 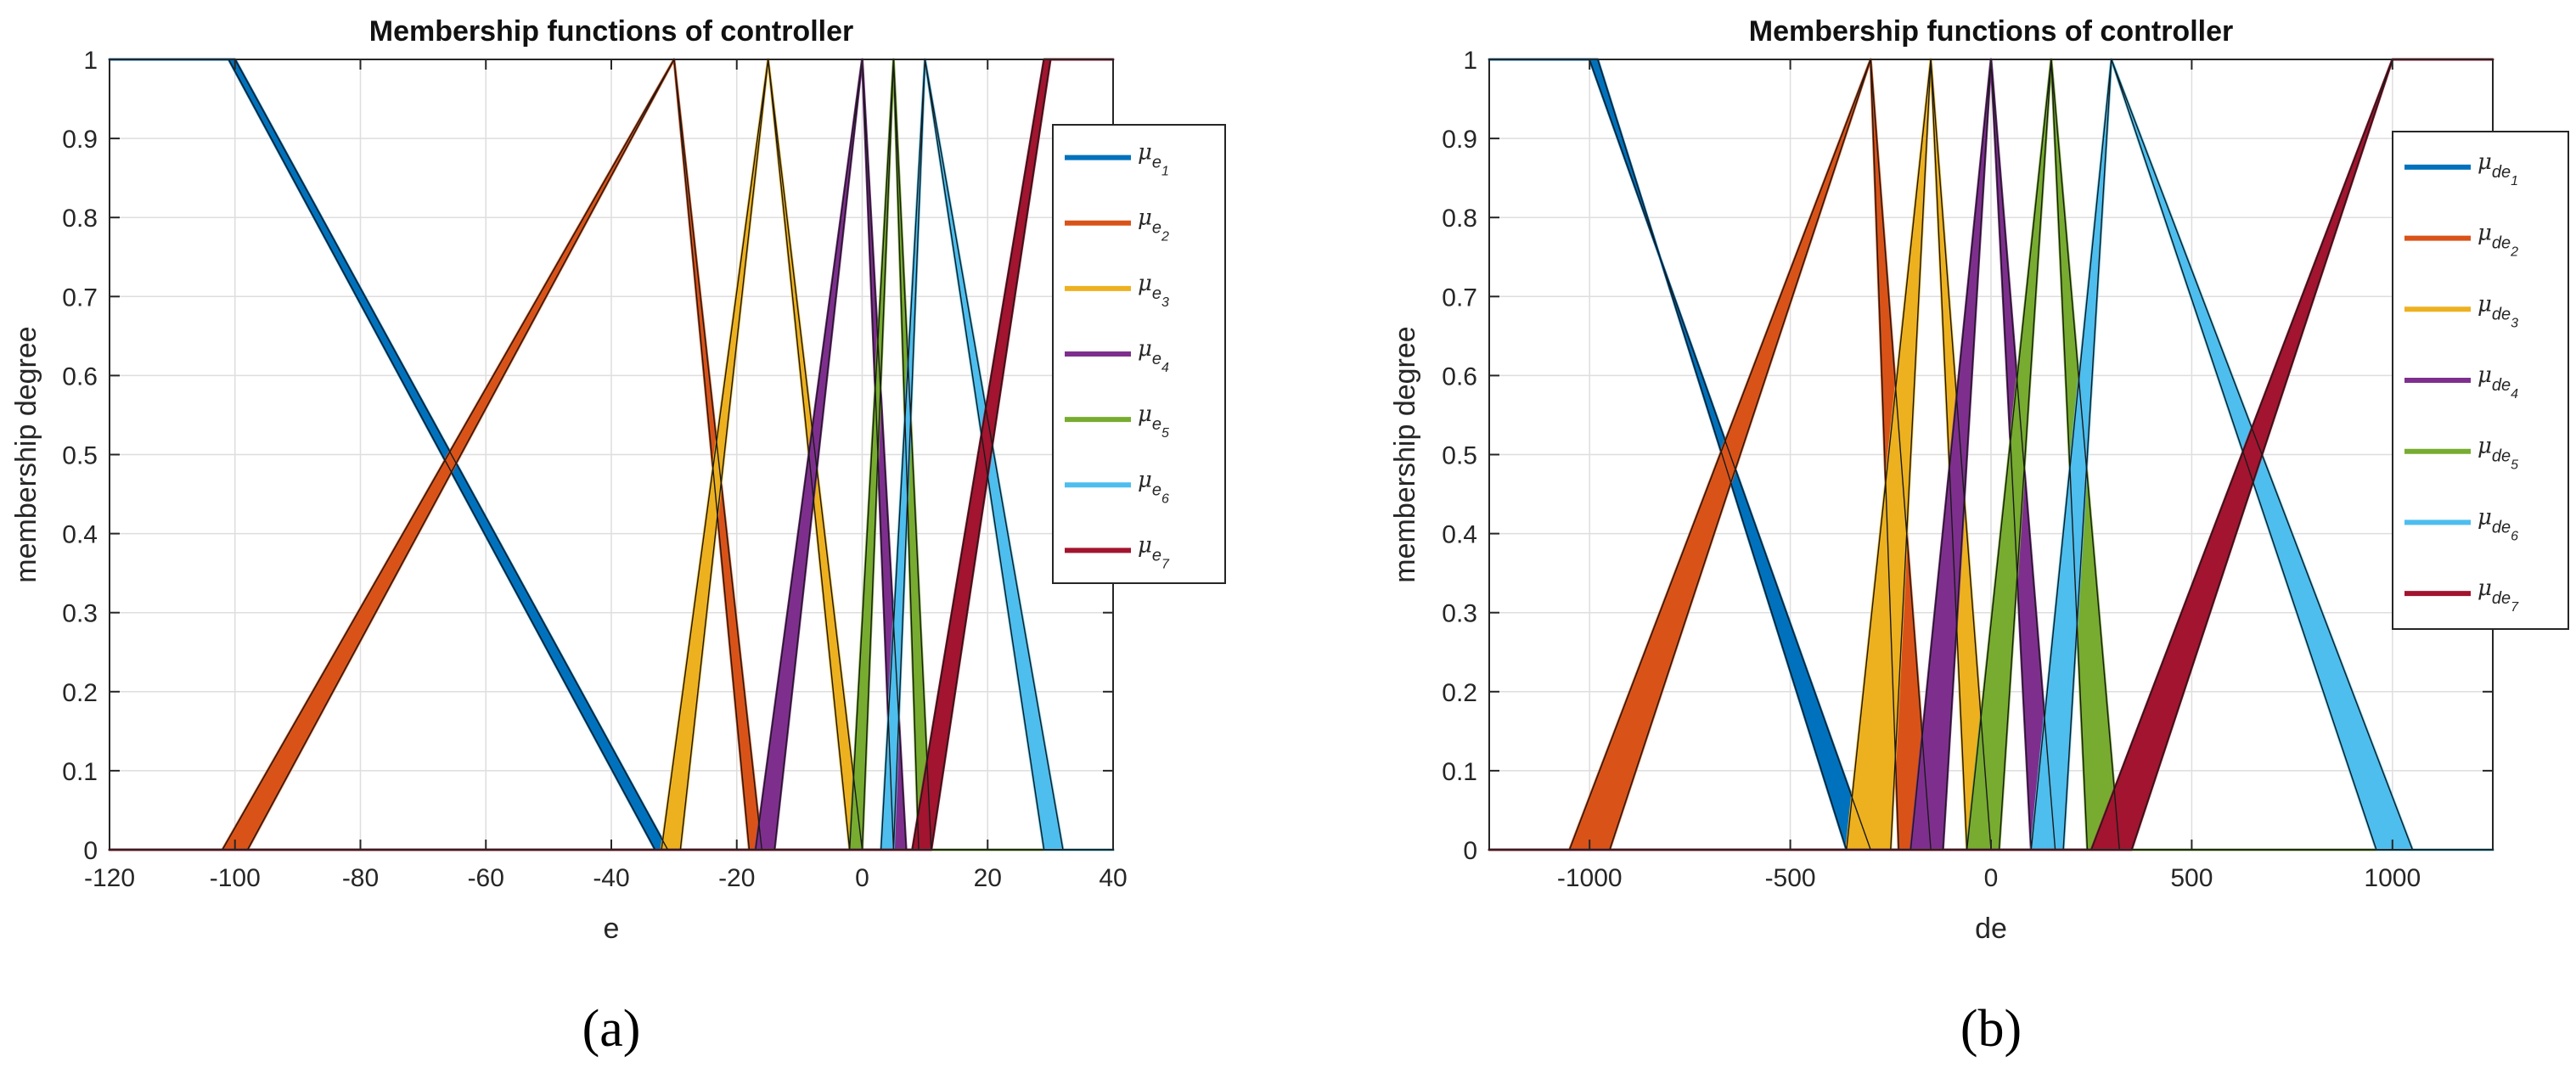 I want to click on panel-label: (a), so click(x=611, y=1029).